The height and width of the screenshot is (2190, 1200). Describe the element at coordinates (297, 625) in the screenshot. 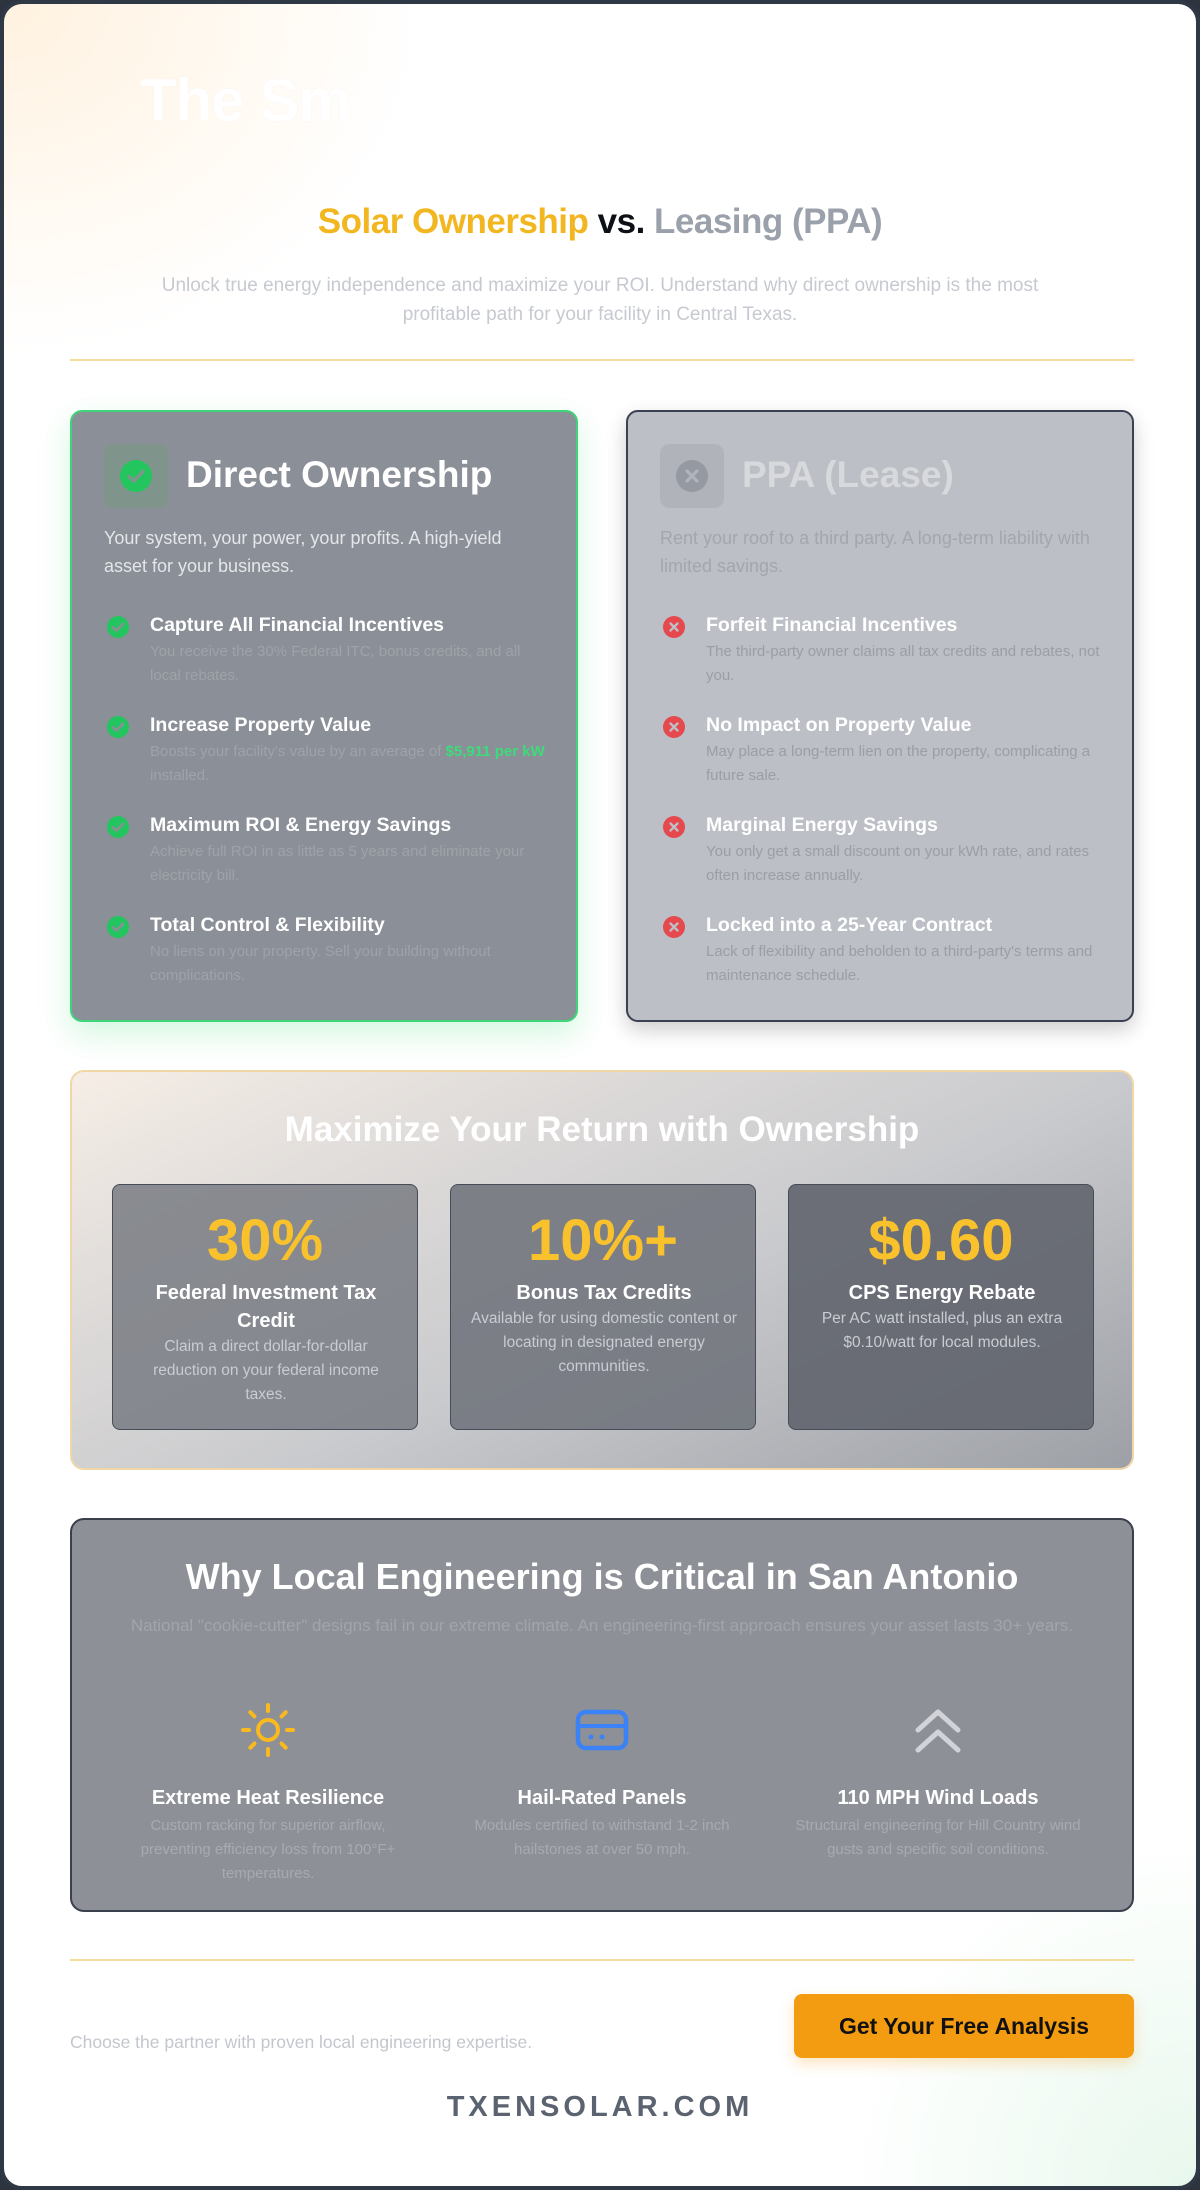

I see `feature-title: Capture All Financial Incentives` at that location.